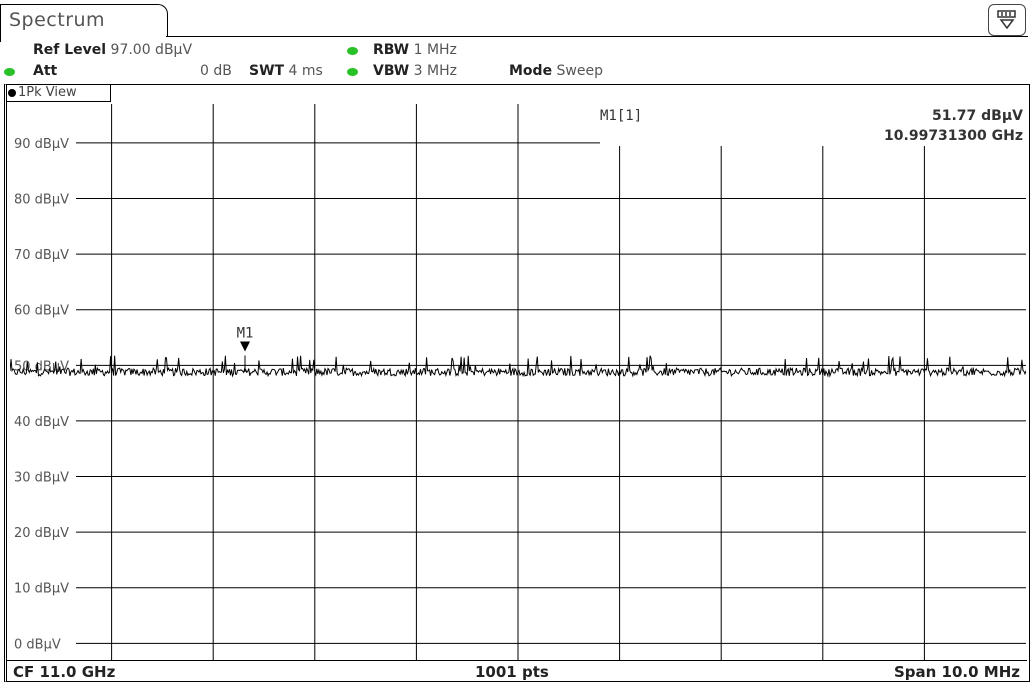 The image size is (1030, 684). Describe the element at coordinates (41, 478) in the screenshot. I see `y-tick-label: 30 dBµV` at that location.